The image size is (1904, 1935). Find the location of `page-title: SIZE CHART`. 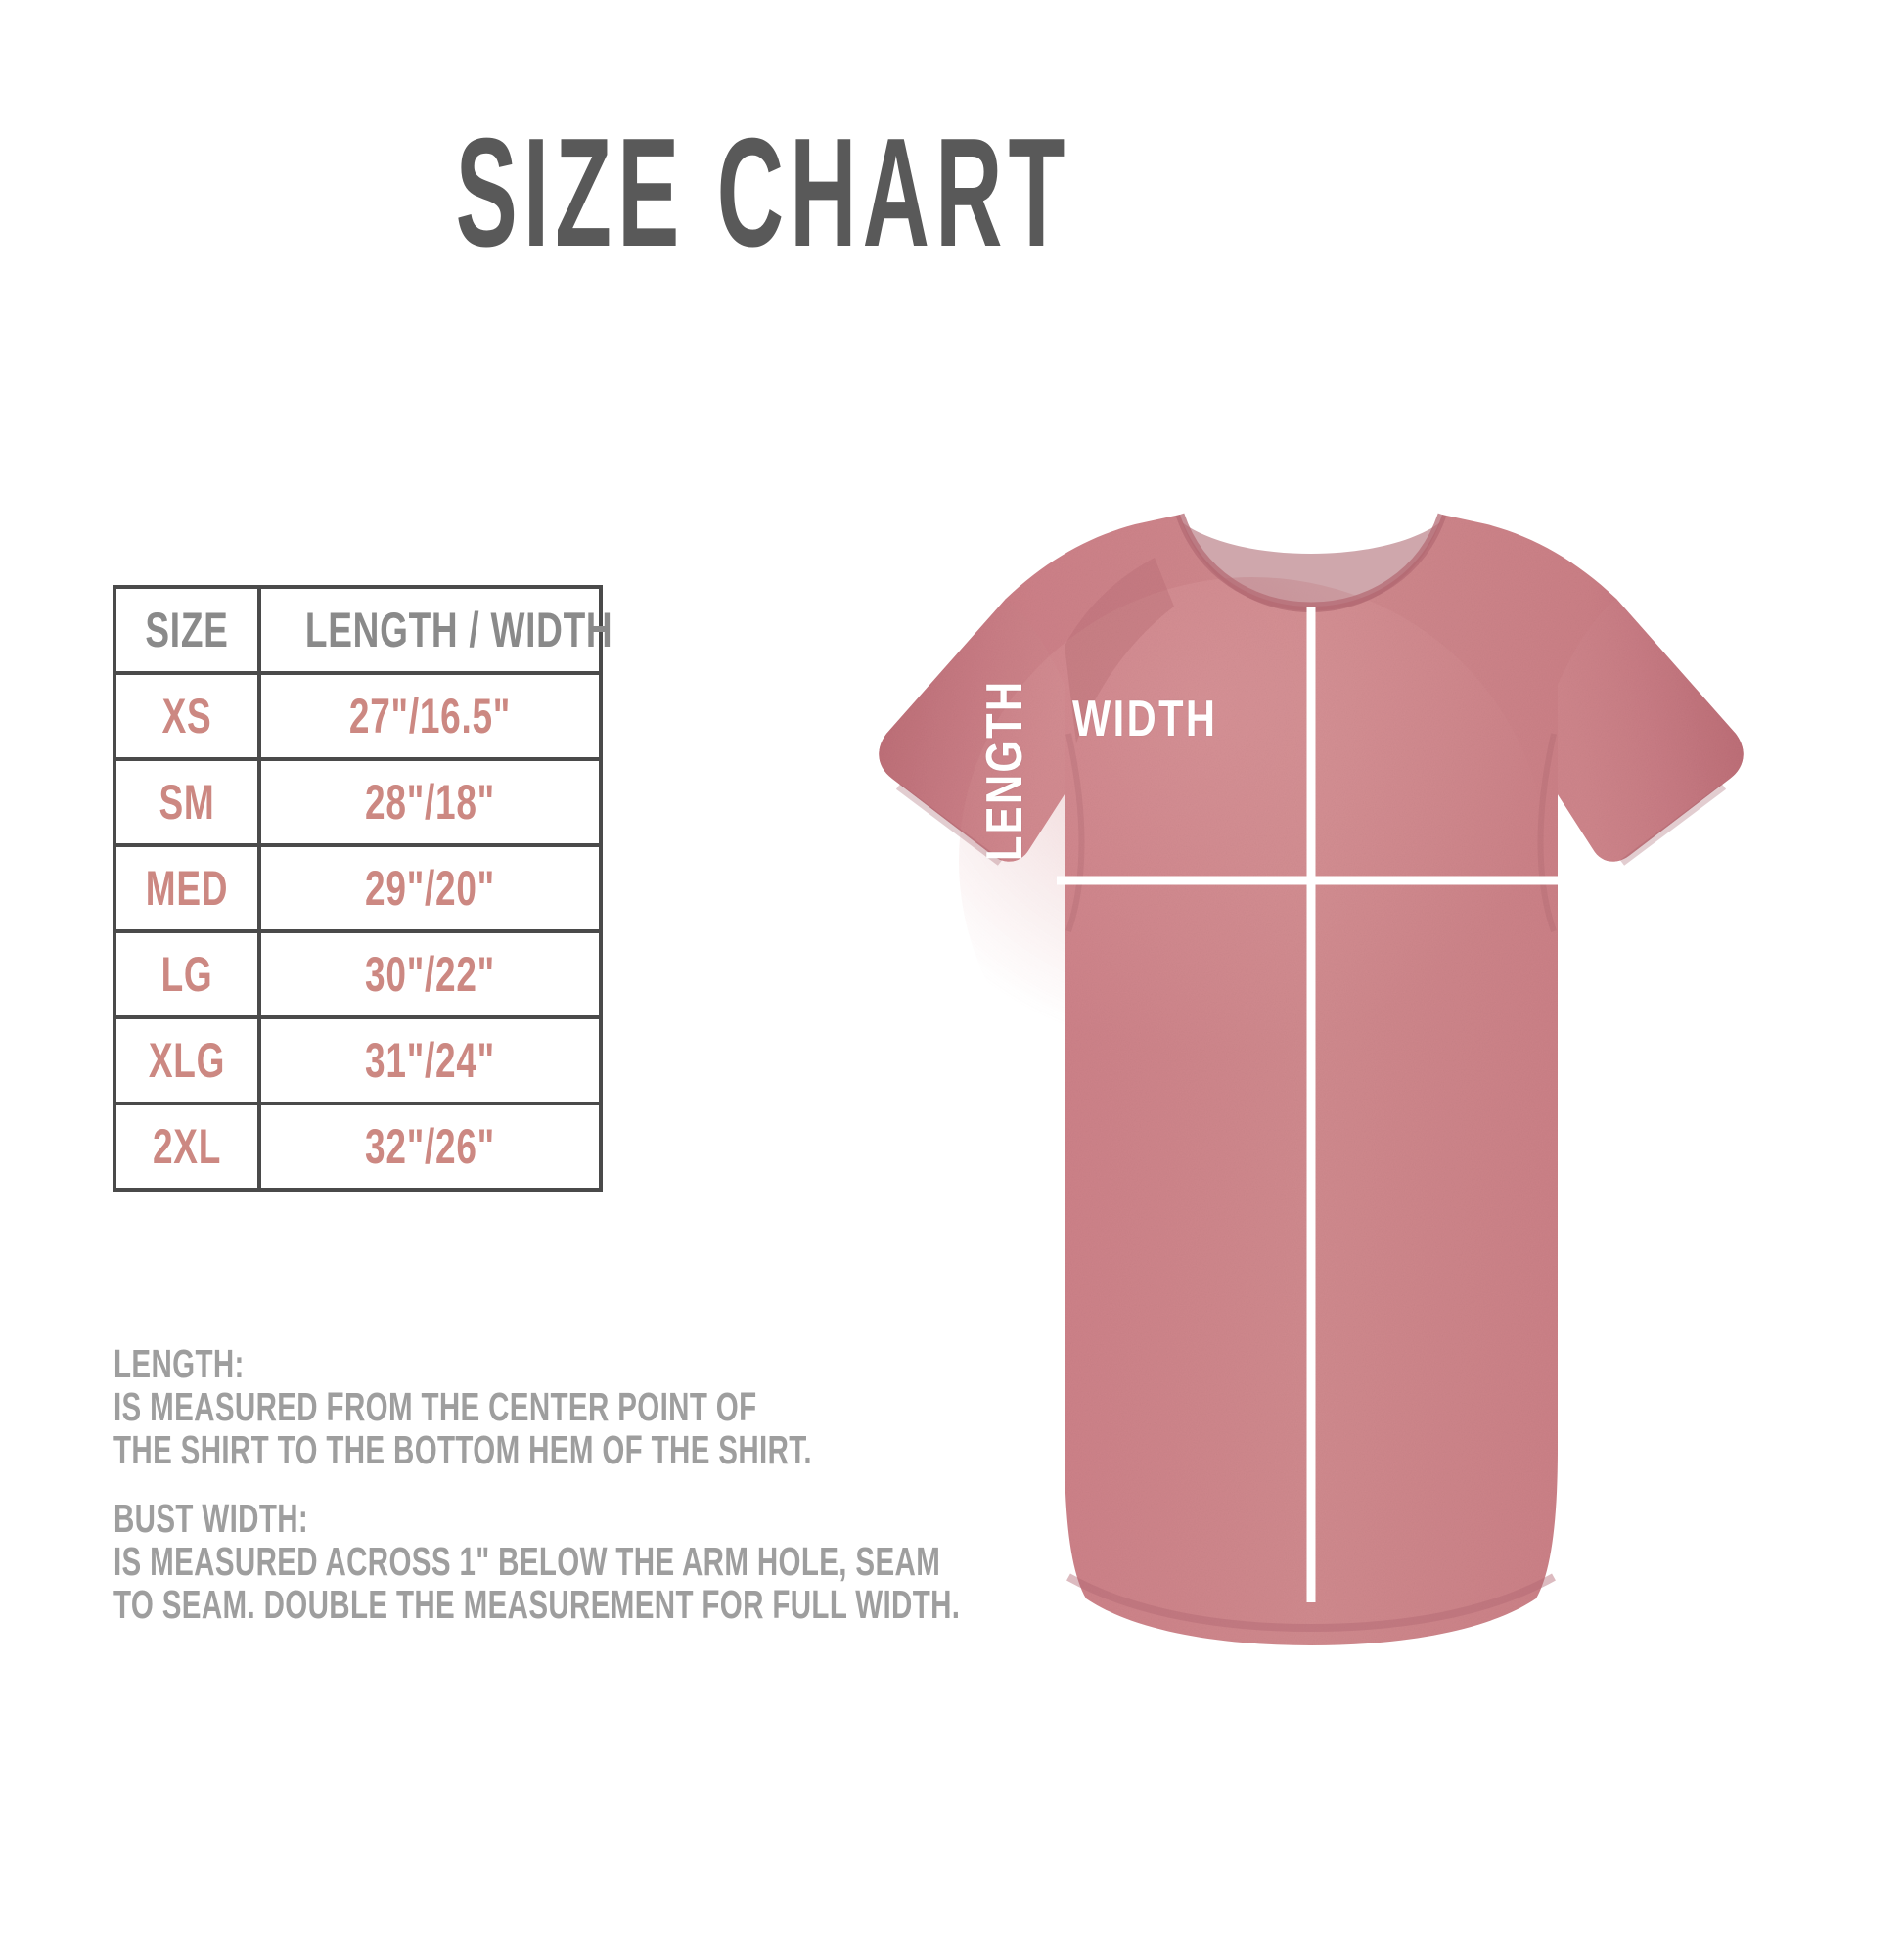

page-title: SIZE CHART is located at coordinates (763, 193).